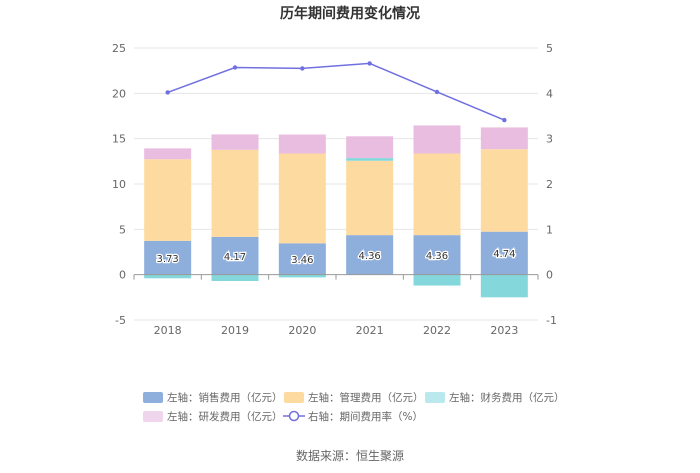 Image resolution: width=700 pixels, height=473 pixels. I want to click on bar-rnd-2019, so click(235, 142).